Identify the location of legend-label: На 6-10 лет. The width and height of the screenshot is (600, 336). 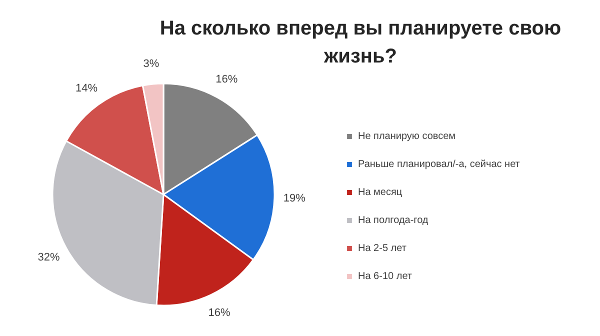
(385, 277).